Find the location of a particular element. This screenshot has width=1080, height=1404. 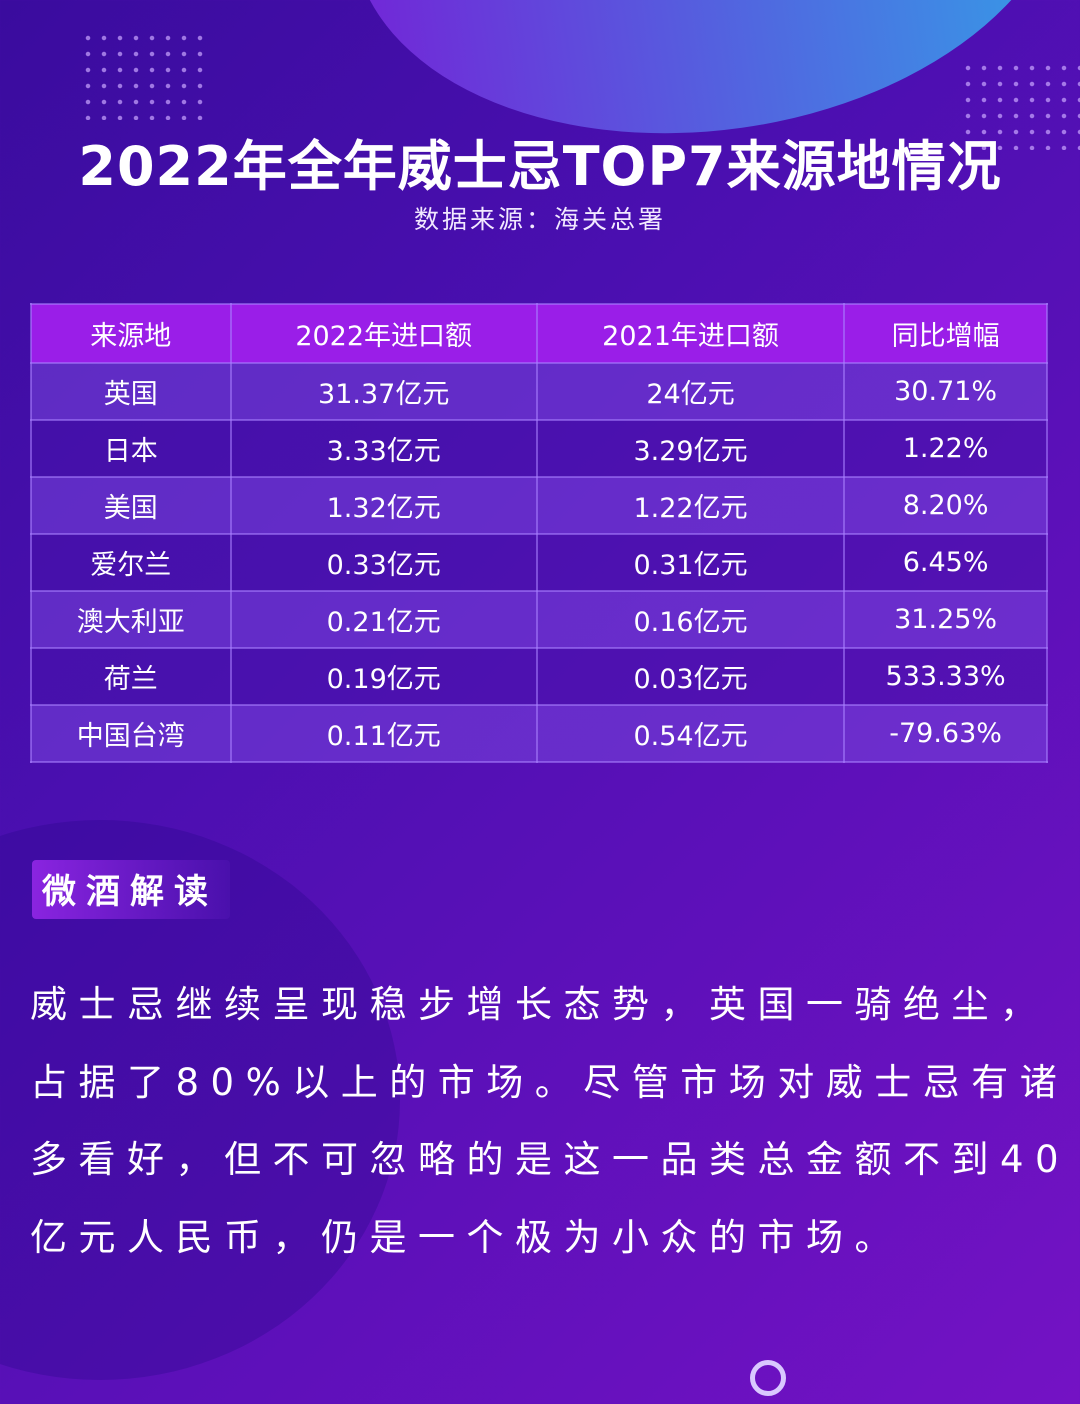

table-cell: 0.03亿元 is located at coordinates (690, 676).